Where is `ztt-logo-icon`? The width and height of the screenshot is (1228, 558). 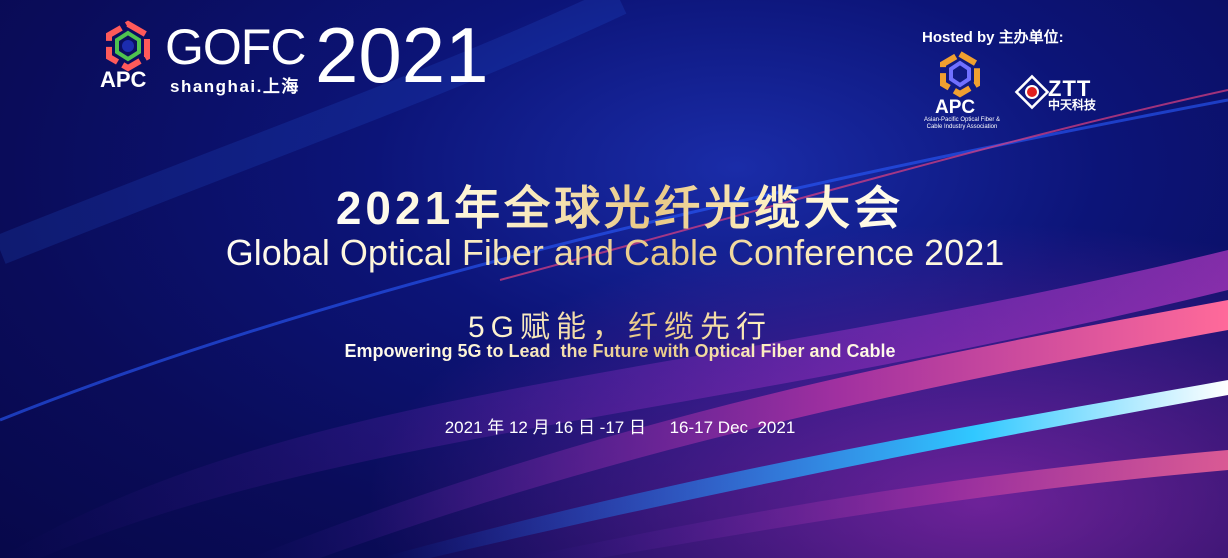
ztt-logo-icon is located at coordinates (1032, 92).